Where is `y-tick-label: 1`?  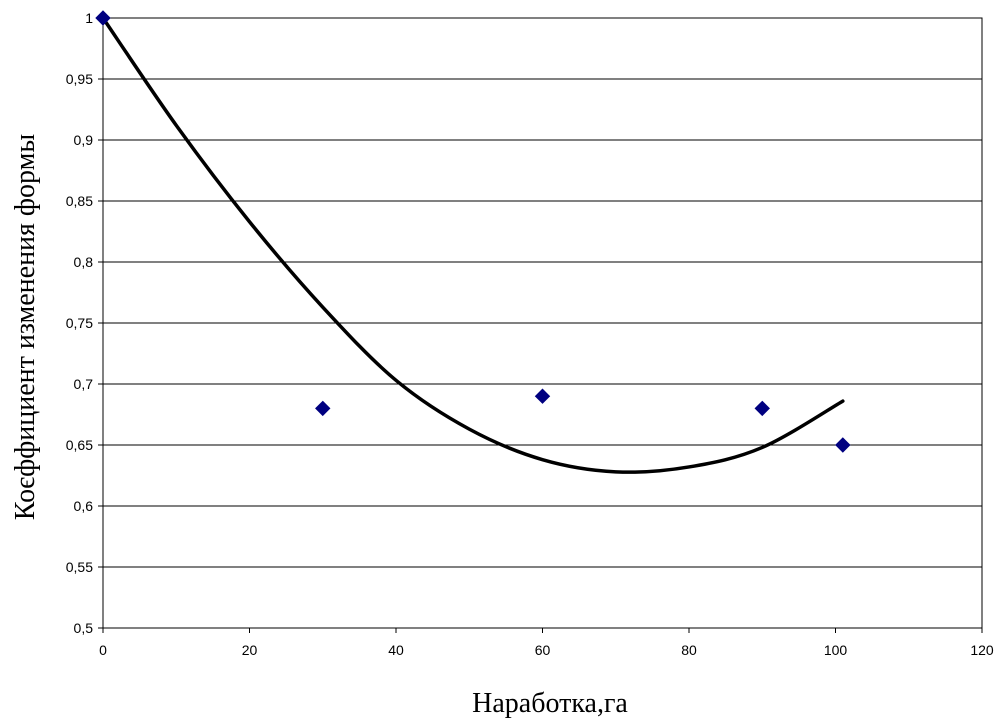
y-tick-label: 1 is located at coordinates (89, 18).